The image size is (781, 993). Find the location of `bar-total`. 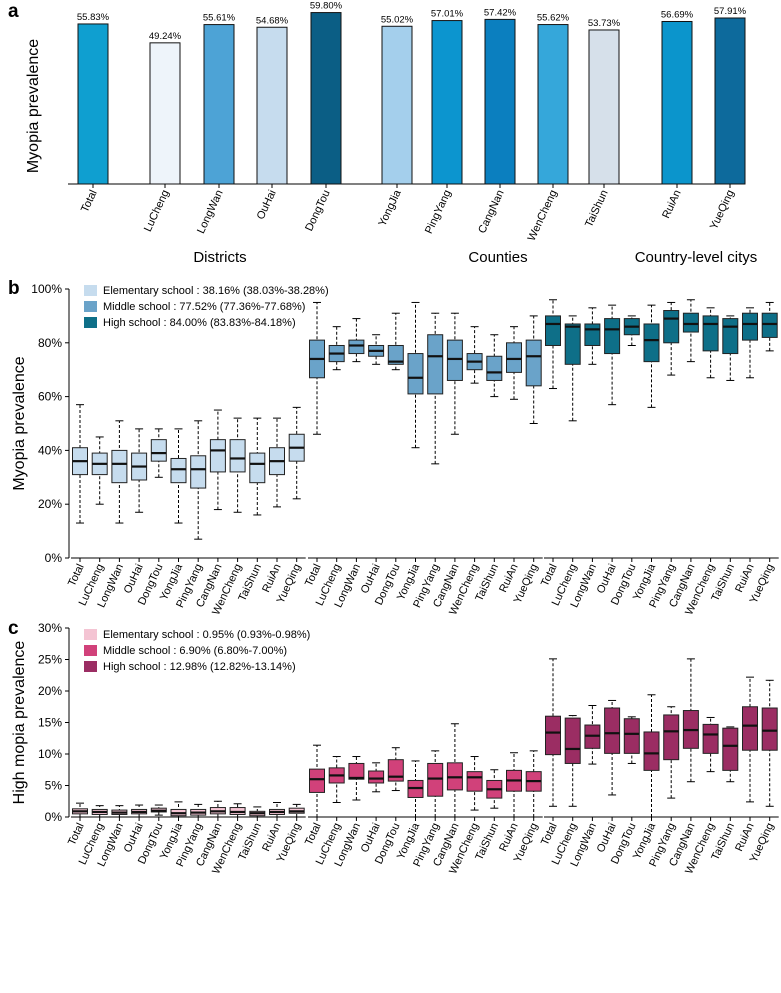

bar-total is located at coordinates (93, 104).